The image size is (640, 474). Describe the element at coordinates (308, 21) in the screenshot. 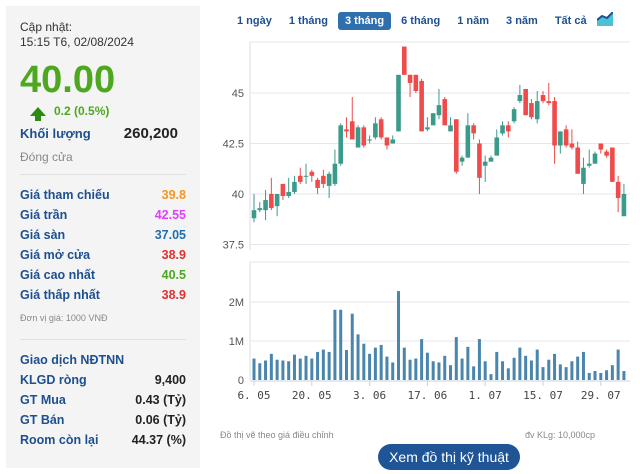

I see `tab-range: 1 tháng` at that location.